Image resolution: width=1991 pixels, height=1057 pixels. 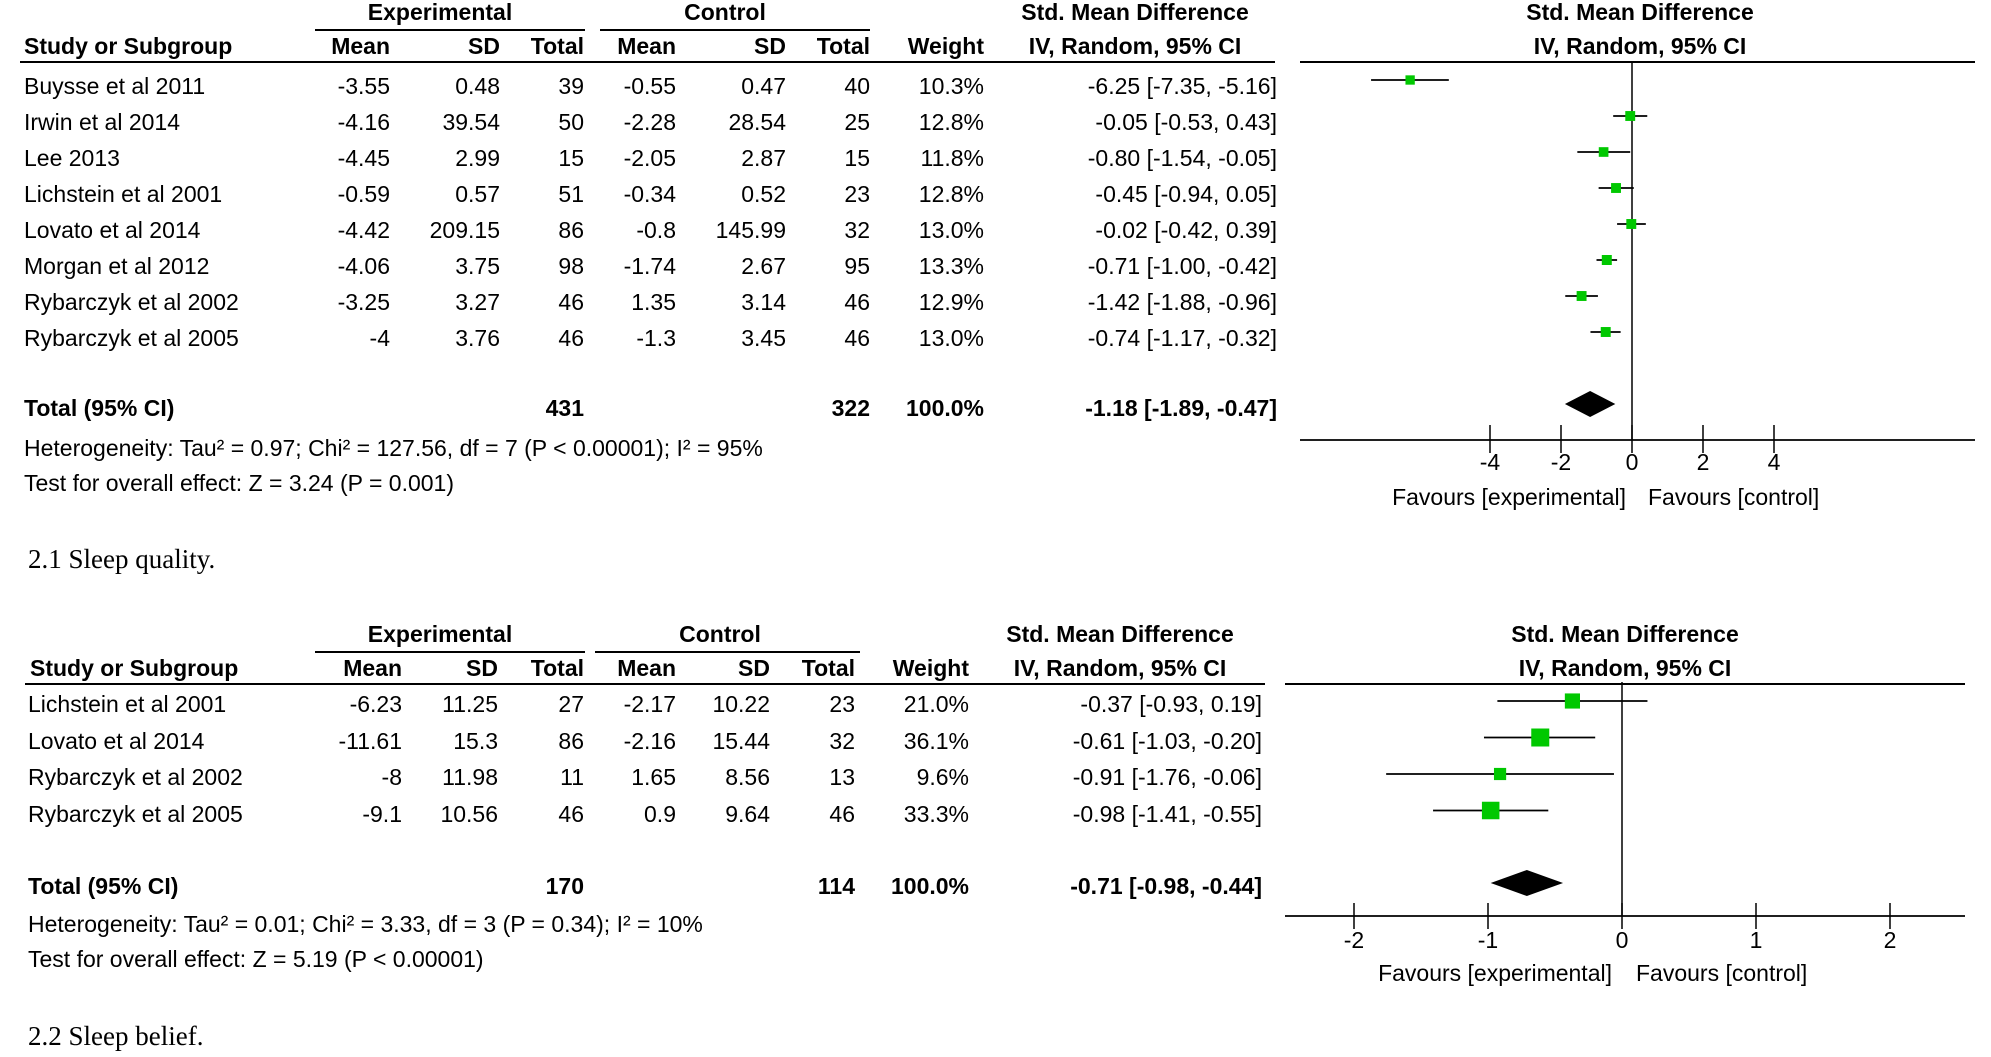 What do you see at coordinates (103, 886) in the screenshot?
I see `total-label: Total (95% CI)` at bounding box center [103, 886].